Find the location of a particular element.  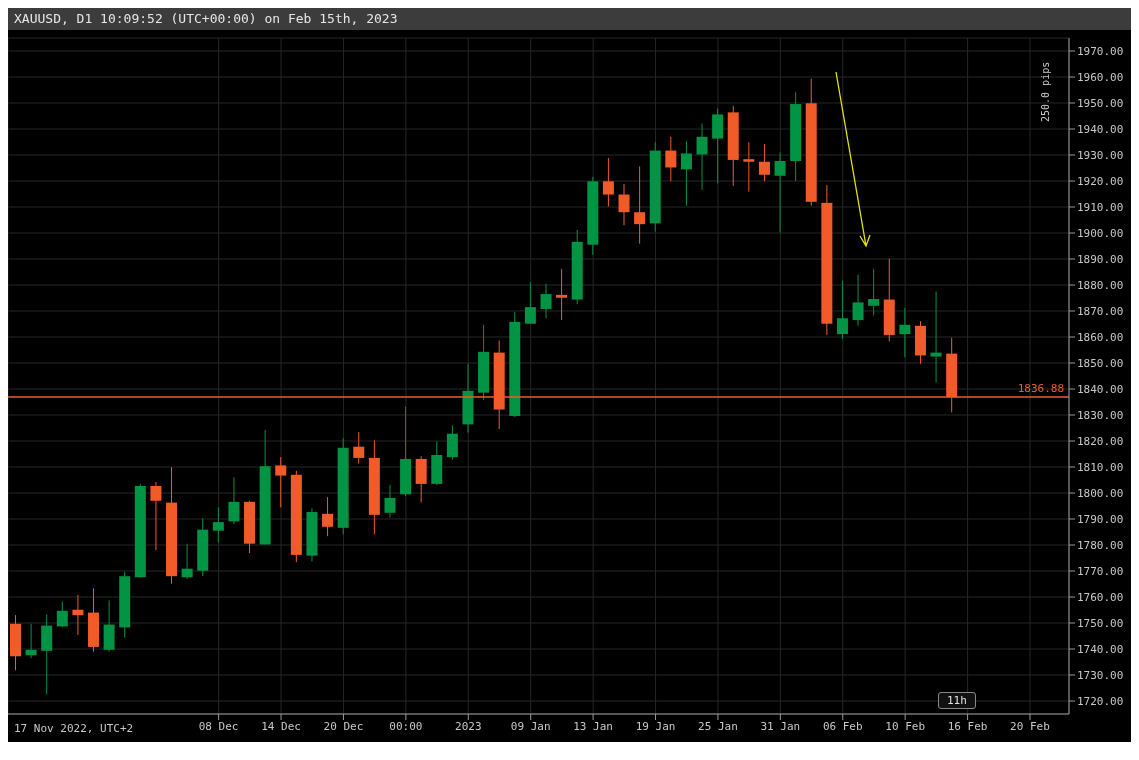

x-tick-label: 09 Jan is located at coordinates (530, 726).